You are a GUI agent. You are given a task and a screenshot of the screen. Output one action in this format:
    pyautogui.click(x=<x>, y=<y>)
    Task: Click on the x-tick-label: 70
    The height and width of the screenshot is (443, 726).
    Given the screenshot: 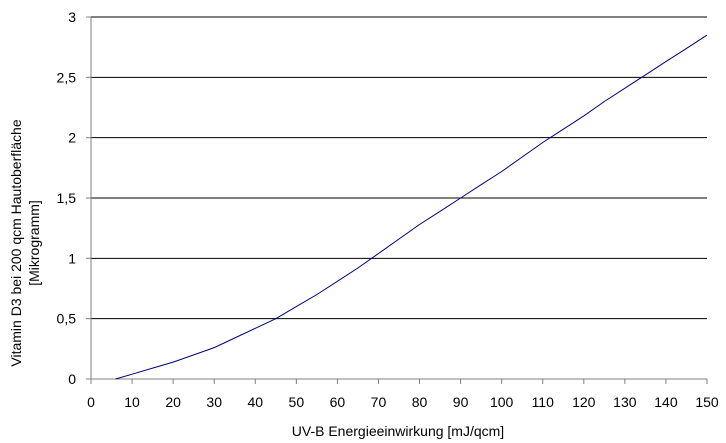 What is the action you would take?
    pyautogui.click(x=379, y=402)
    